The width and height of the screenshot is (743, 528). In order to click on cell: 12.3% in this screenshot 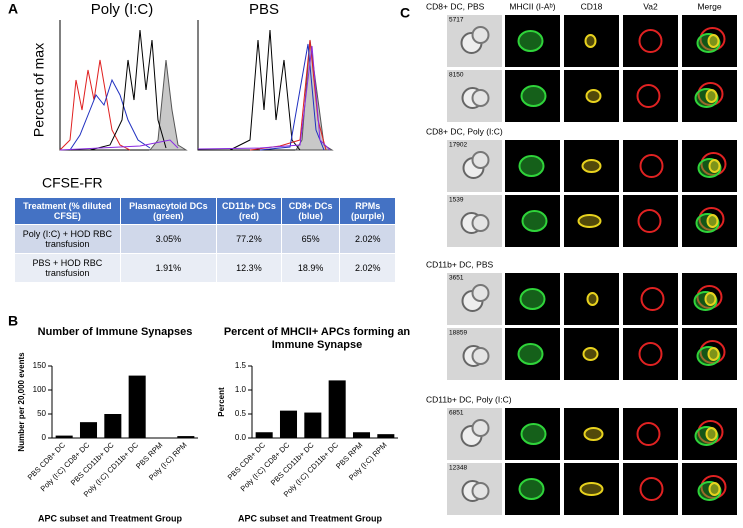, I will do `click(249, 268)`.